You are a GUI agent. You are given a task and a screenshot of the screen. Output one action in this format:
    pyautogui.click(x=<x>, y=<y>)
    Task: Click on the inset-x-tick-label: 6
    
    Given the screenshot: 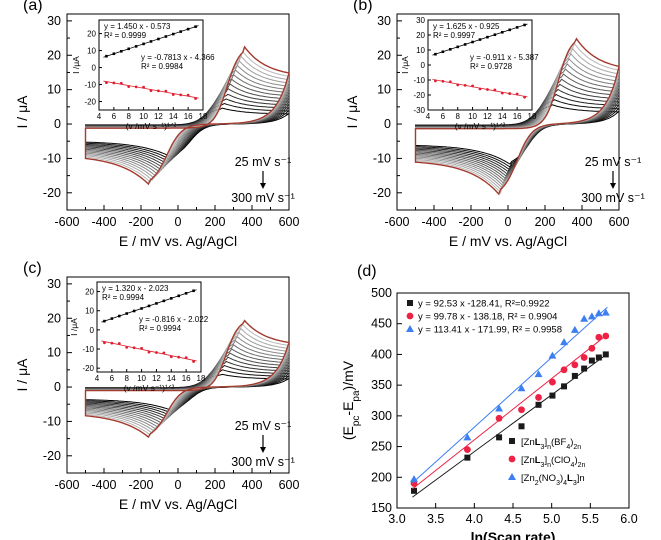 What is the action you would take?
    pyautogui.click(x=112, y=378)
    